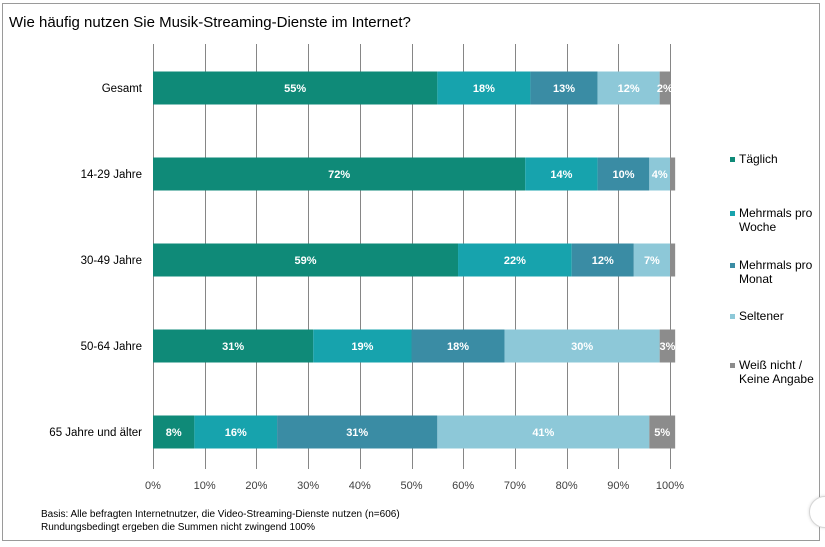 This screenshot has width=825, height=547. I want to click on x-axis-ticks: 0% 10% 20% 30% 40% 50% 60% 70% 80% 90% 100%, so click(414, 486).